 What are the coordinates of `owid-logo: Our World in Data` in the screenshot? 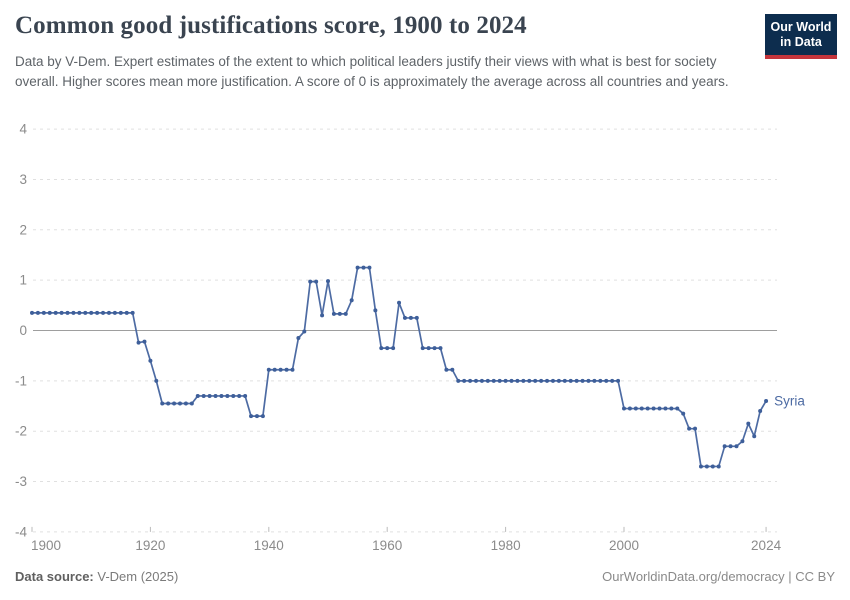 It's located at (801, 36).